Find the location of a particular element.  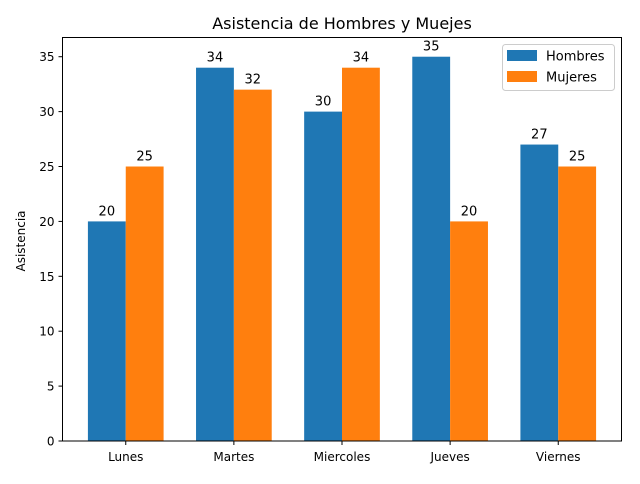

data-label: 35 is located at coordinates (431, 47).